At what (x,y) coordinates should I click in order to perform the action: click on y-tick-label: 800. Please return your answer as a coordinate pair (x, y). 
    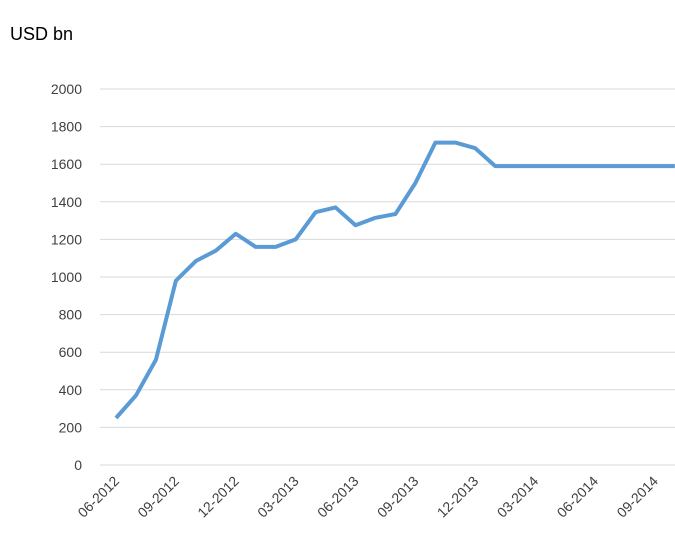
    Looking at the image, I should click on (71, 315).